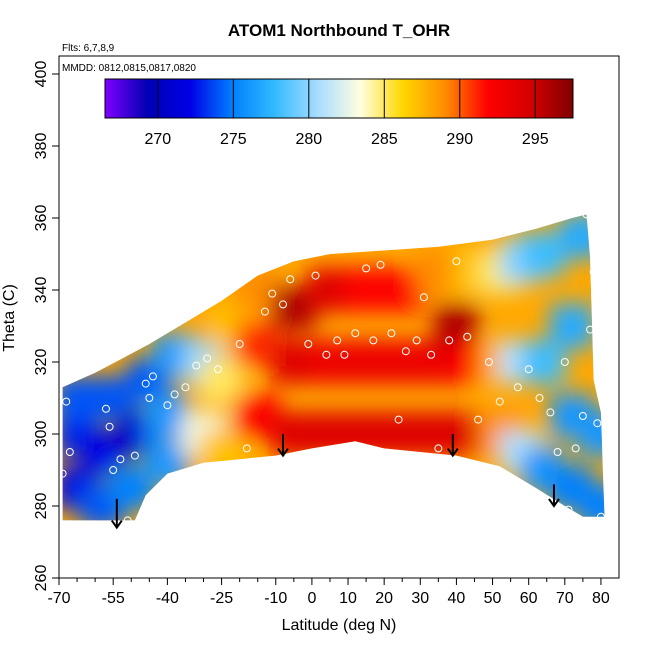 The width and height of the screenshot is (650, 650). I want to click on y-tick-label: 280, so click(41, 506).